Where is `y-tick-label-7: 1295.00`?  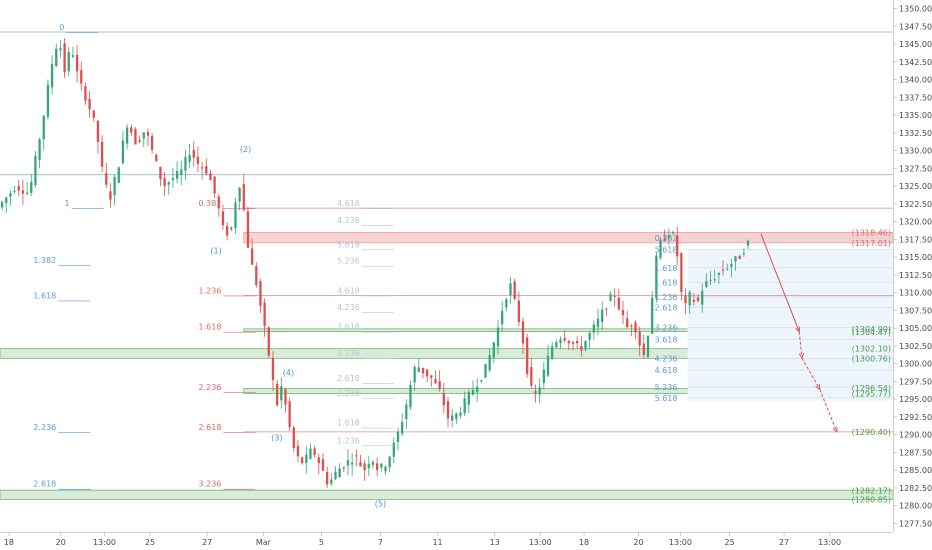
y-tick-label-7: 1295.00 is located at coordinates (915, 399).